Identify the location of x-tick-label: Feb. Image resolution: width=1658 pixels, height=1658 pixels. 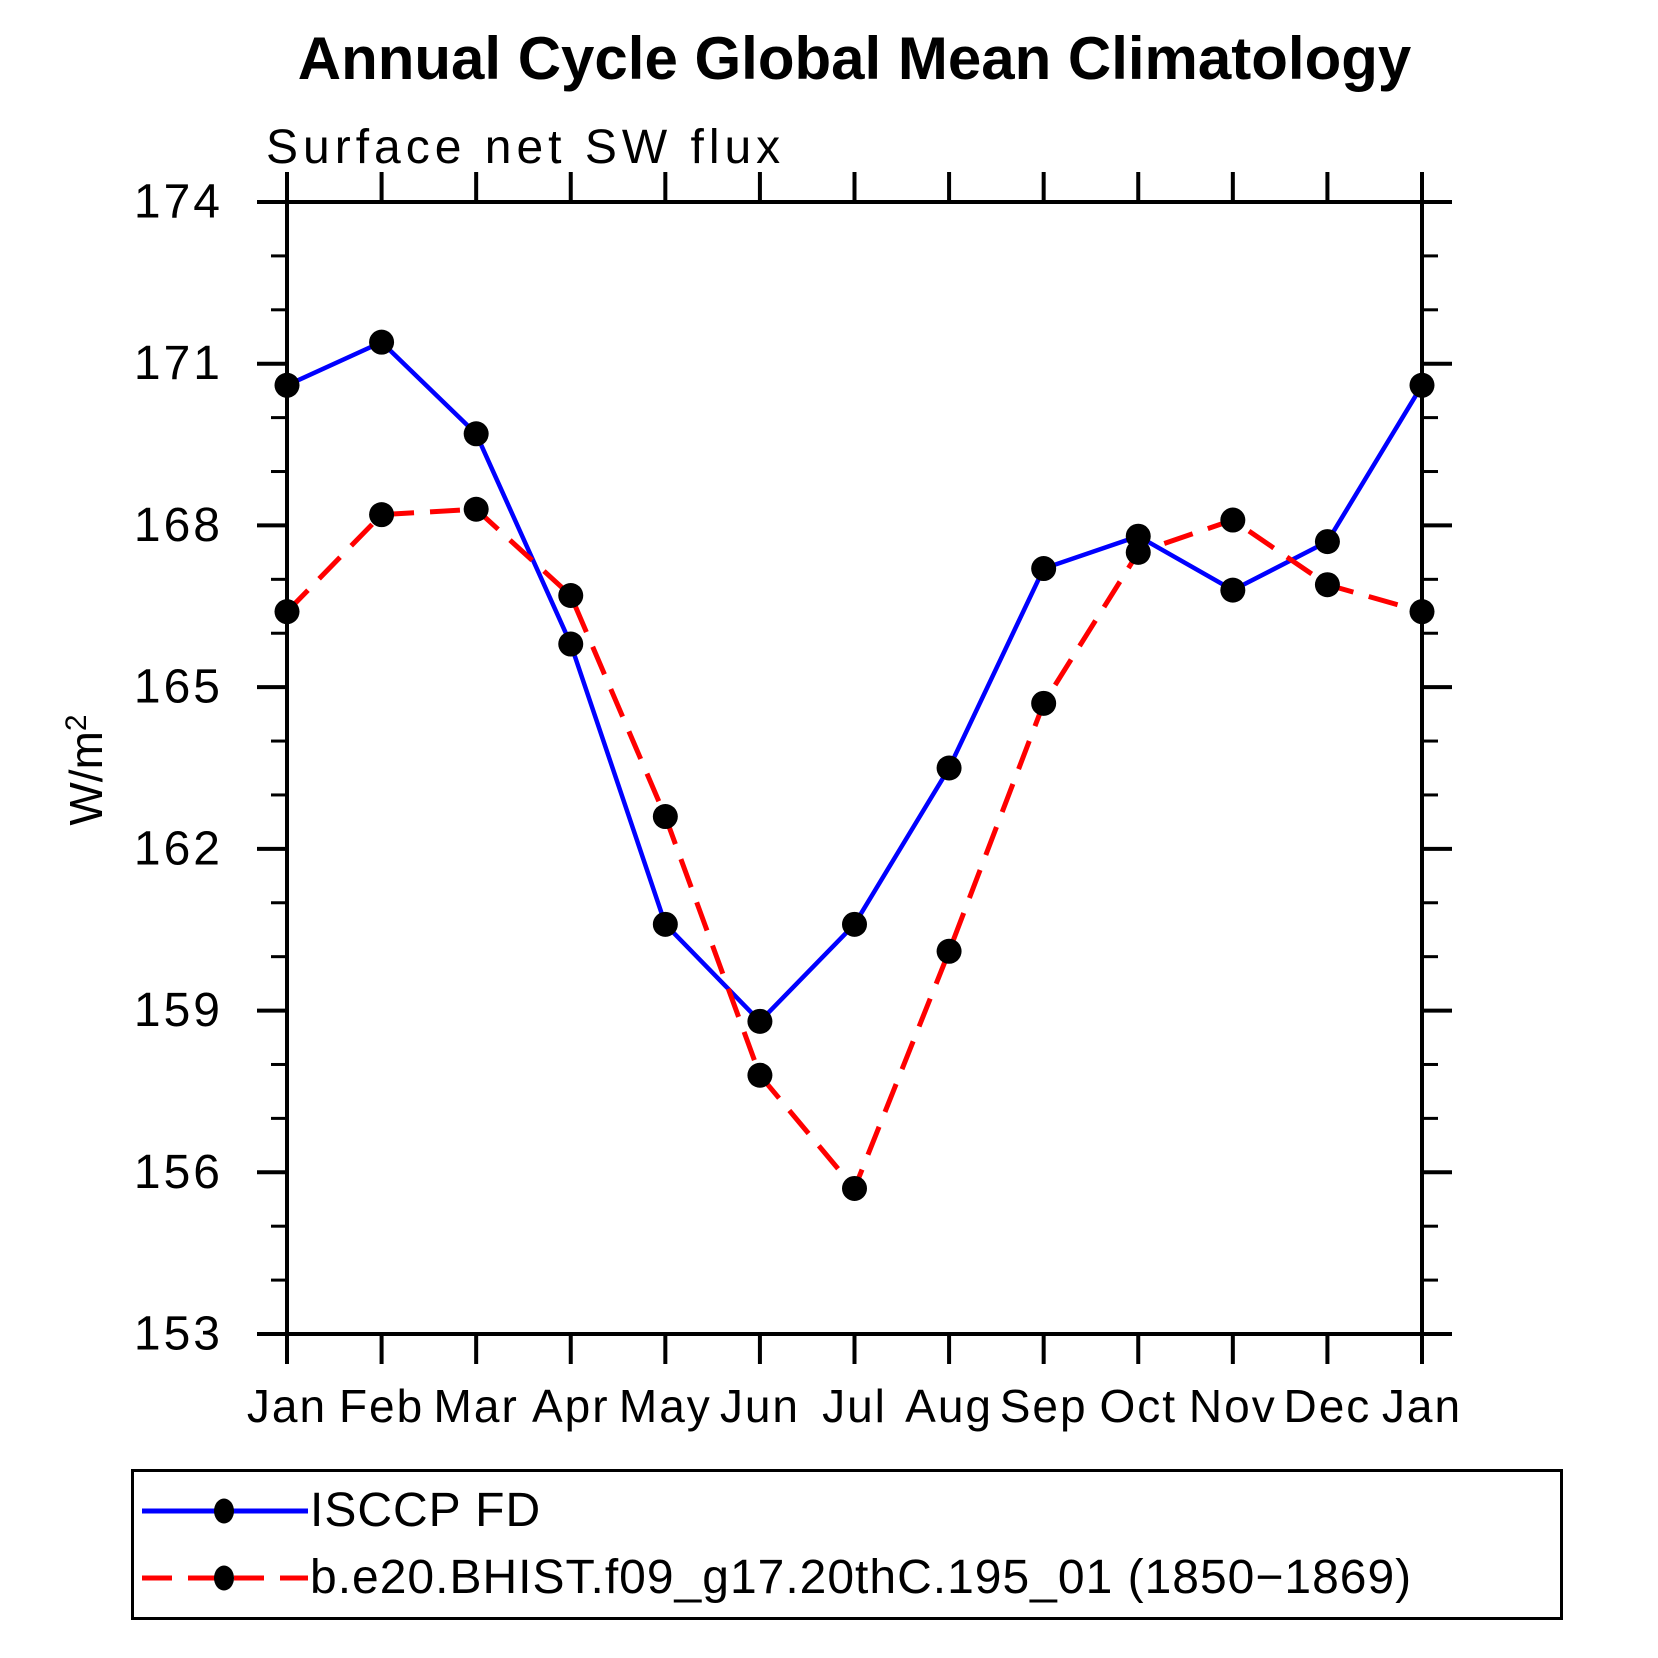
(381, 1406).